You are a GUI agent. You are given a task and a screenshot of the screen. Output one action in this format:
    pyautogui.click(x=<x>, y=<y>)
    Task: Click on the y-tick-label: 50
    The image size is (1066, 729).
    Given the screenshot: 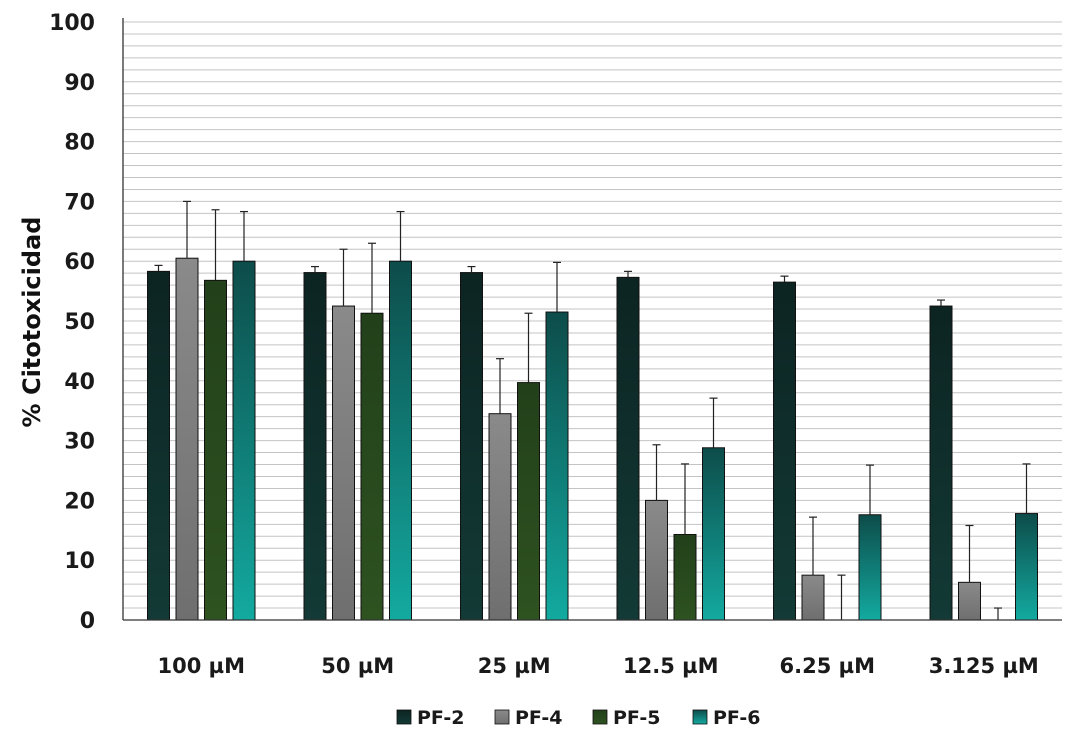 What is the action you would take?
    pyautogui.click(x=79, y=322)
    